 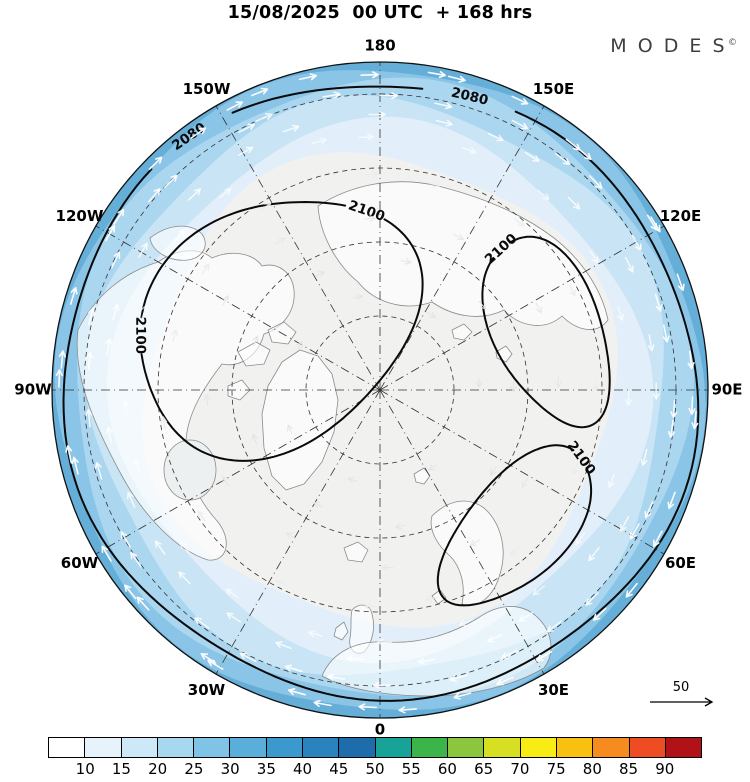 I want to click on colorbar-tick-label: 50, so click(x=375, y=769).